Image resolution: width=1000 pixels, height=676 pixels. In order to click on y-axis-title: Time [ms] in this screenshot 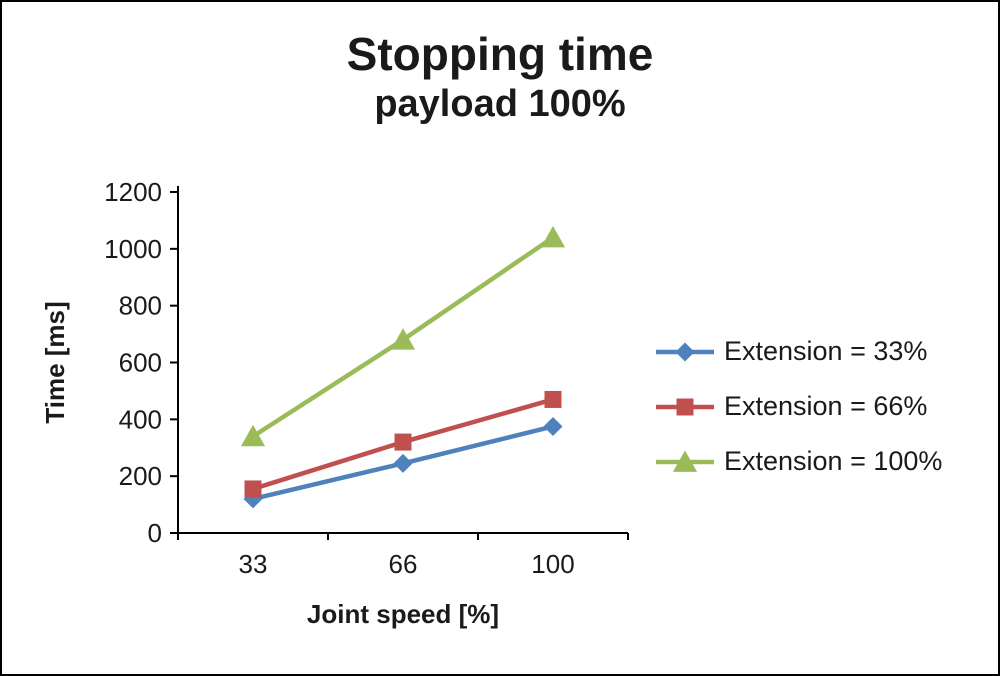, I will do `click(55, 362)`.